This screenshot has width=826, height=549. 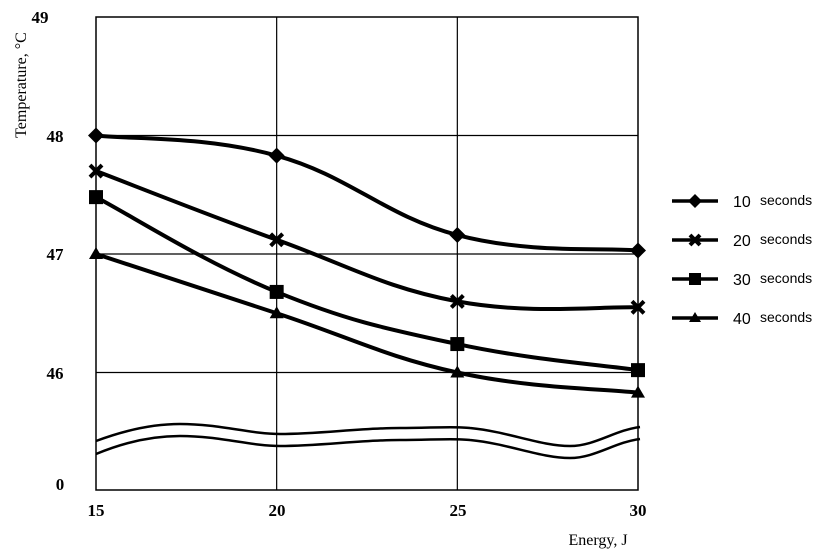 What do you see at coordinates (40, 17) in the screenshot?
I see `y-tick-label: 49` at bounding box center [40, 17].